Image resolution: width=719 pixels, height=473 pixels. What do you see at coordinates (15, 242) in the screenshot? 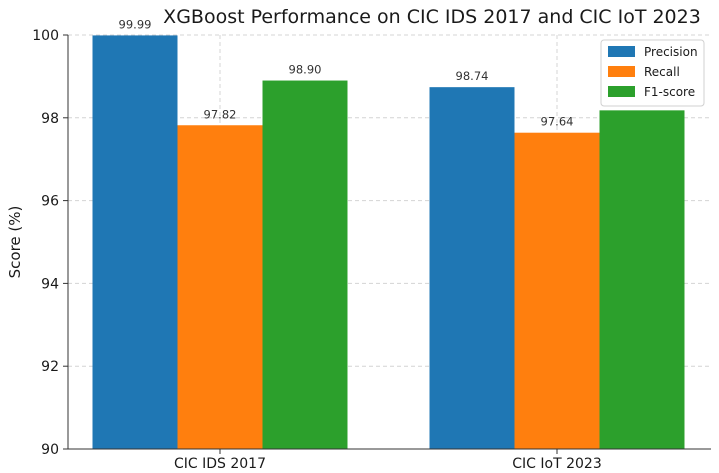
I see `y-axis-label: Score (%)` at bounding box center [15, 242].